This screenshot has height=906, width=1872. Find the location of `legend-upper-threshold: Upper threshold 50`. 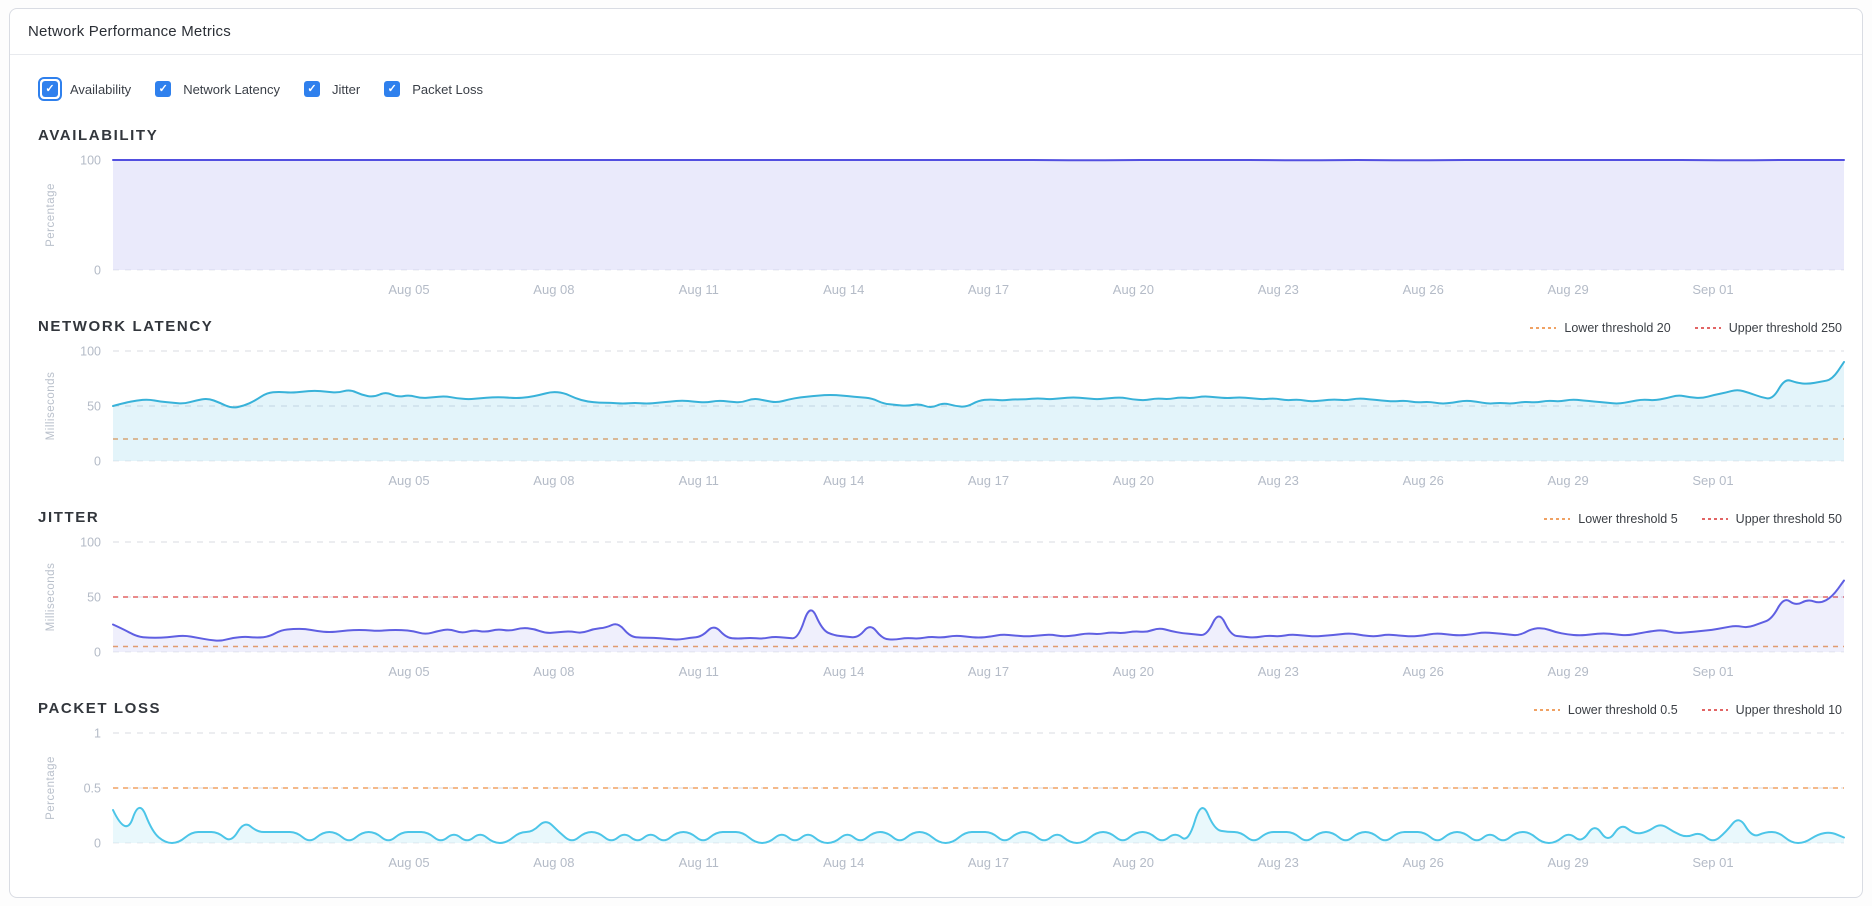

legend-upper-threshold: Upper threshold 50 is located at coordinates (1771, 519).